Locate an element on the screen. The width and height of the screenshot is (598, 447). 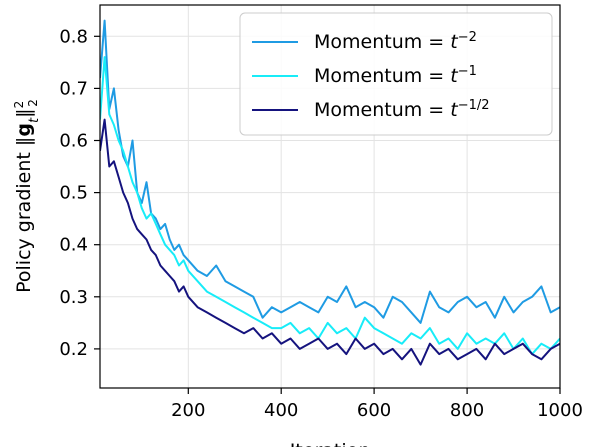
y-tick-label: 0.6 is located at coordinates (73, 141).